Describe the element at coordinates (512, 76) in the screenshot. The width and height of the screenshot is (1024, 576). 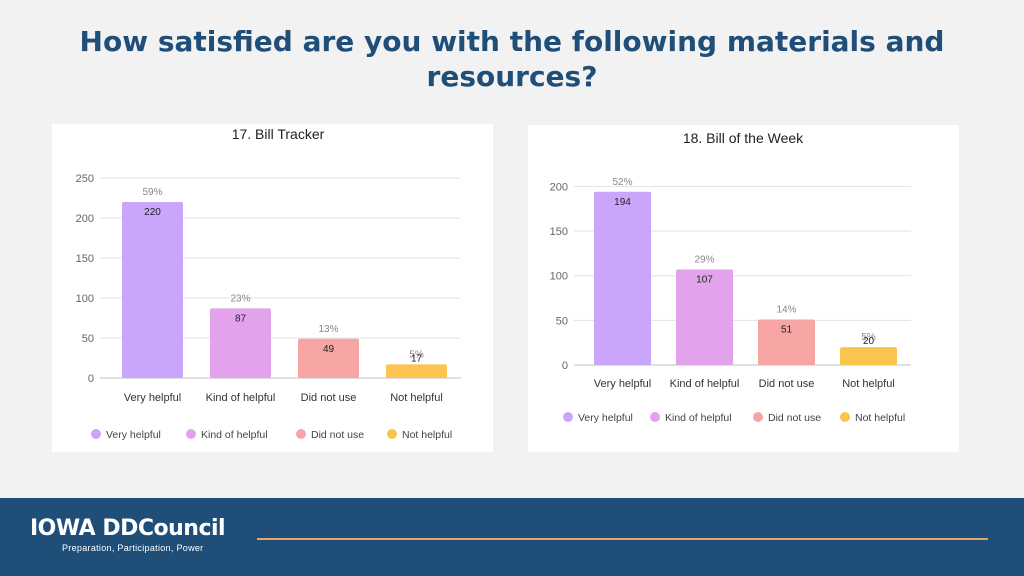
I see `slide-title-line-2: resources?` at that location.